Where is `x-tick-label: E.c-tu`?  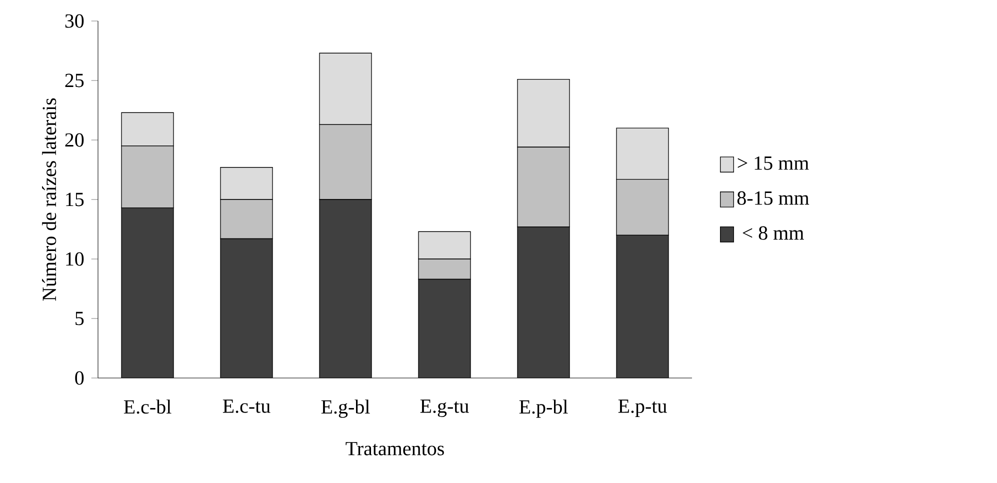 x-tick-label: E.c-tu is located at coordinates (246, 406).